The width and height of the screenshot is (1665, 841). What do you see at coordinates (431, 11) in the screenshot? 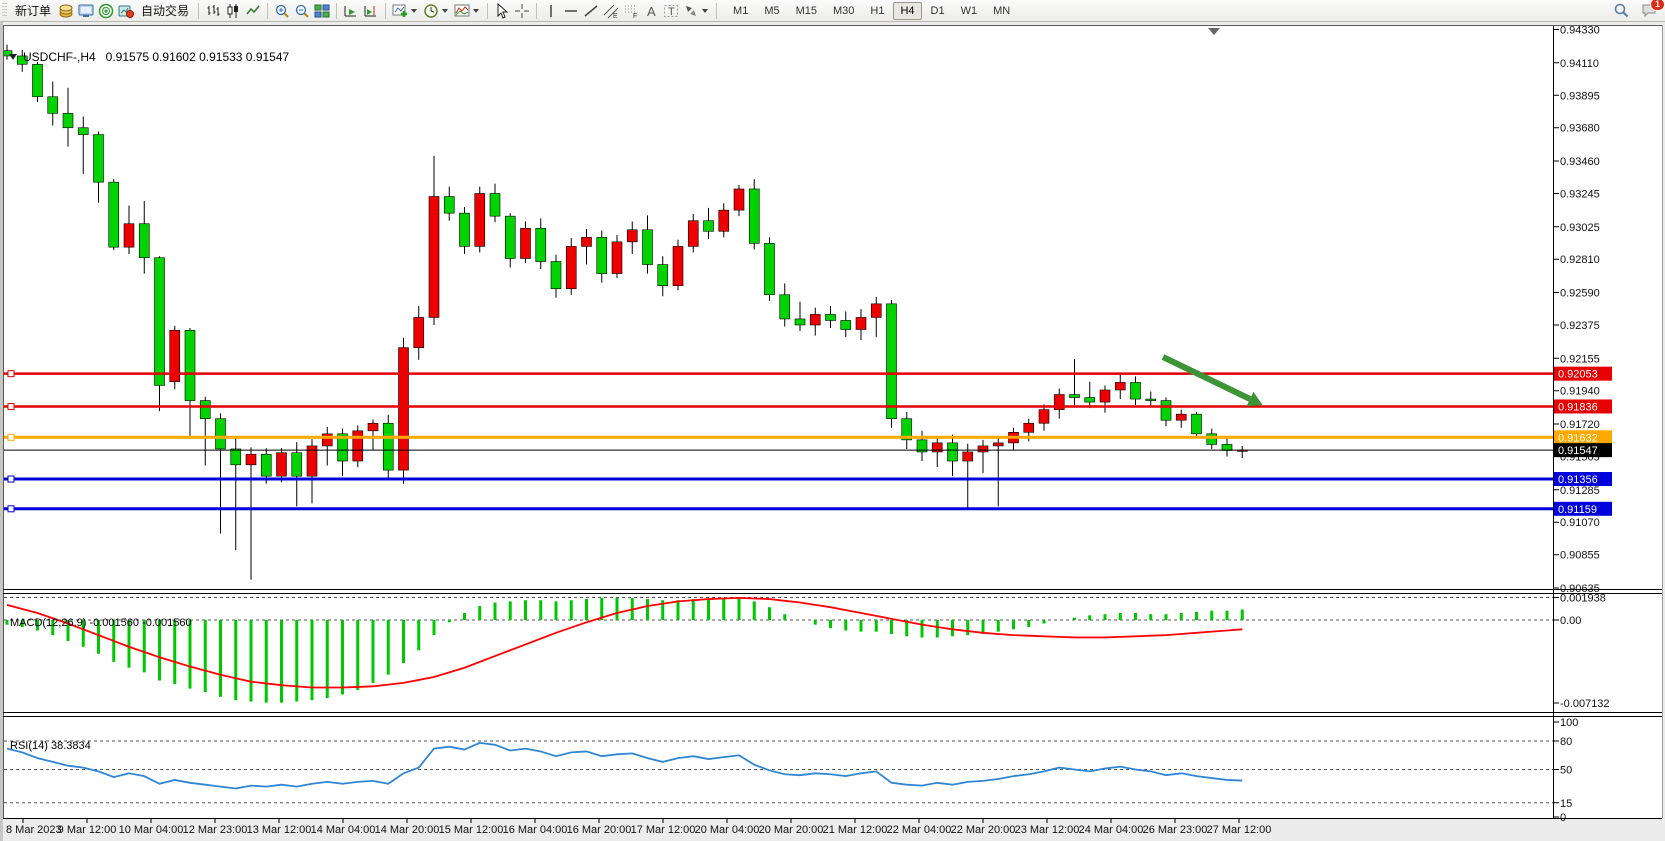
I see `periods-icon` at bounding box center [431, 11].